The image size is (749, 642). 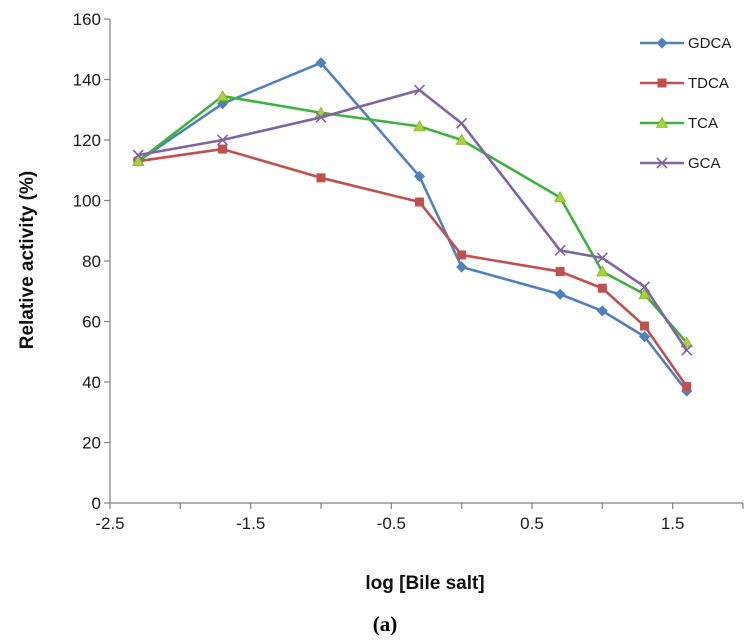 I want to click on y-tick-label: 60, so click(x=91, y=322).